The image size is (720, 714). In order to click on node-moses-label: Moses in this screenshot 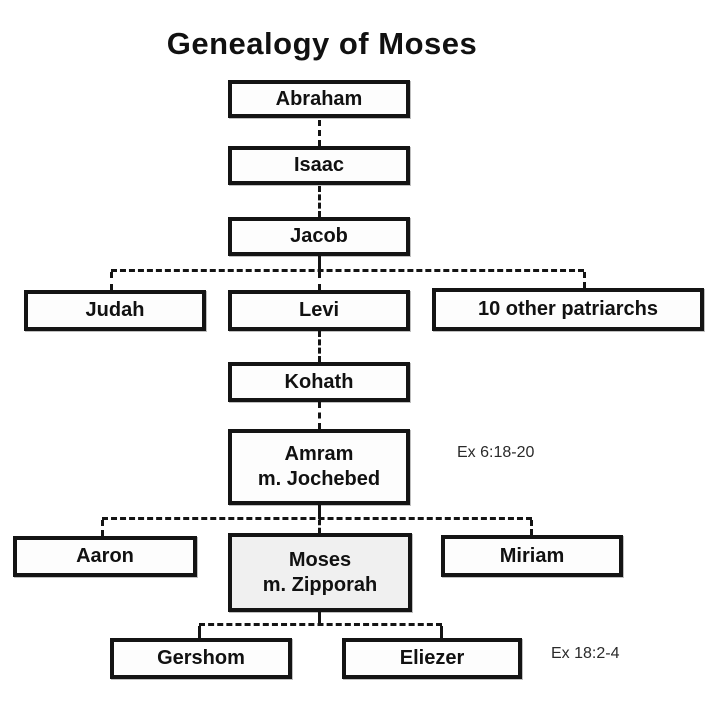, I will do `click(320, 559)`.